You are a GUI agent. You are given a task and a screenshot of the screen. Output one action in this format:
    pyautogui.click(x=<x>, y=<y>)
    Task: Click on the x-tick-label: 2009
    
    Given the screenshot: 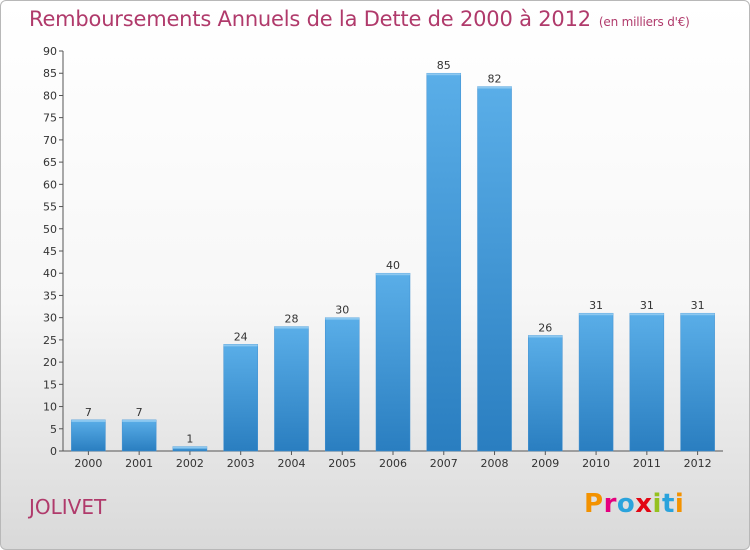 What is the action you would take?
    pyautogui.click(x=545, y=463)
    